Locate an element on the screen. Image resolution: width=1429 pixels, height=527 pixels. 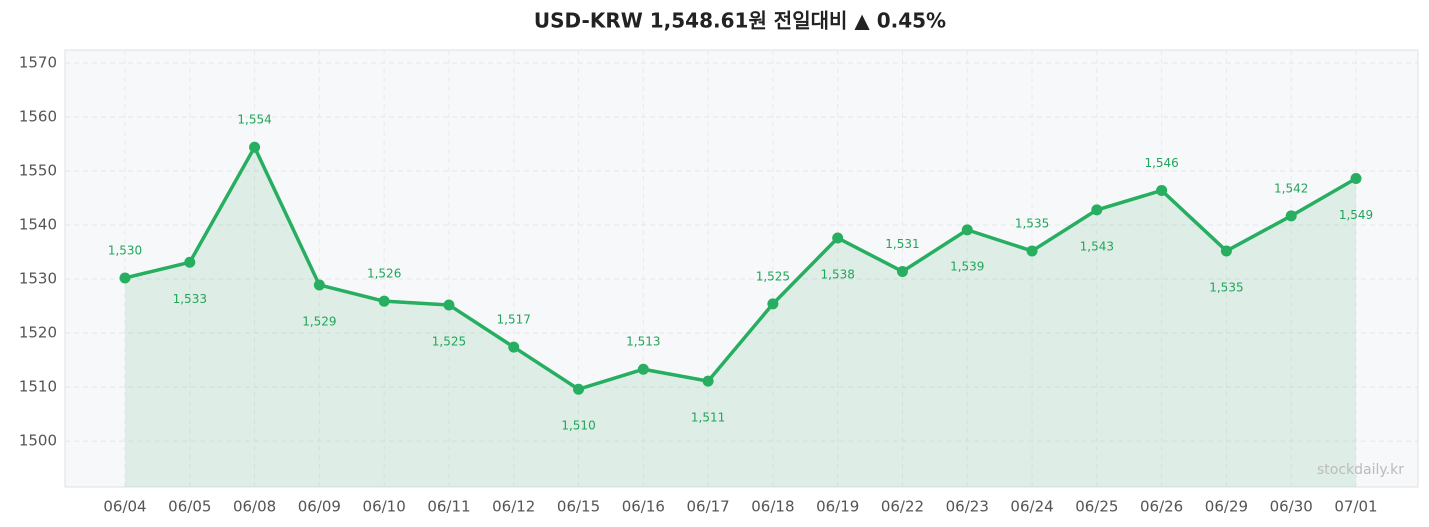
y-tick-label: 1560 is located at coordinates (38, 116).